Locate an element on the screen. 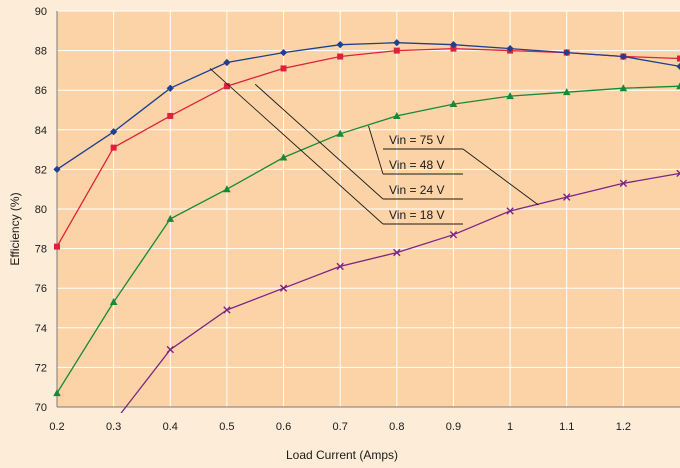 The image size is (680, 468). y-axis-title: Efficiency (%) is located at coordinates (15, 228).